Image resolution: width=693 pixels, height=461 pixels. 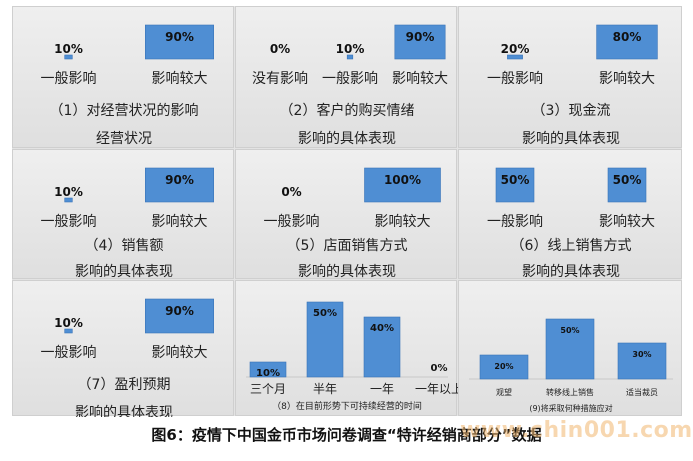 I want to click on data-label: 80%, so click(x=627, y=37).